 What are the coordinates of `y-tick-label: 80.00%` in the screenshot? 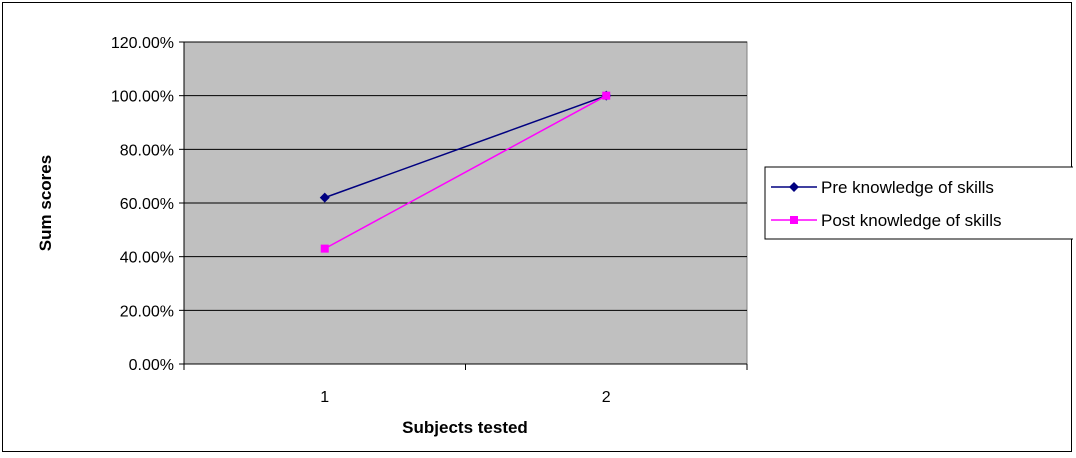 It's located at (147, 150).